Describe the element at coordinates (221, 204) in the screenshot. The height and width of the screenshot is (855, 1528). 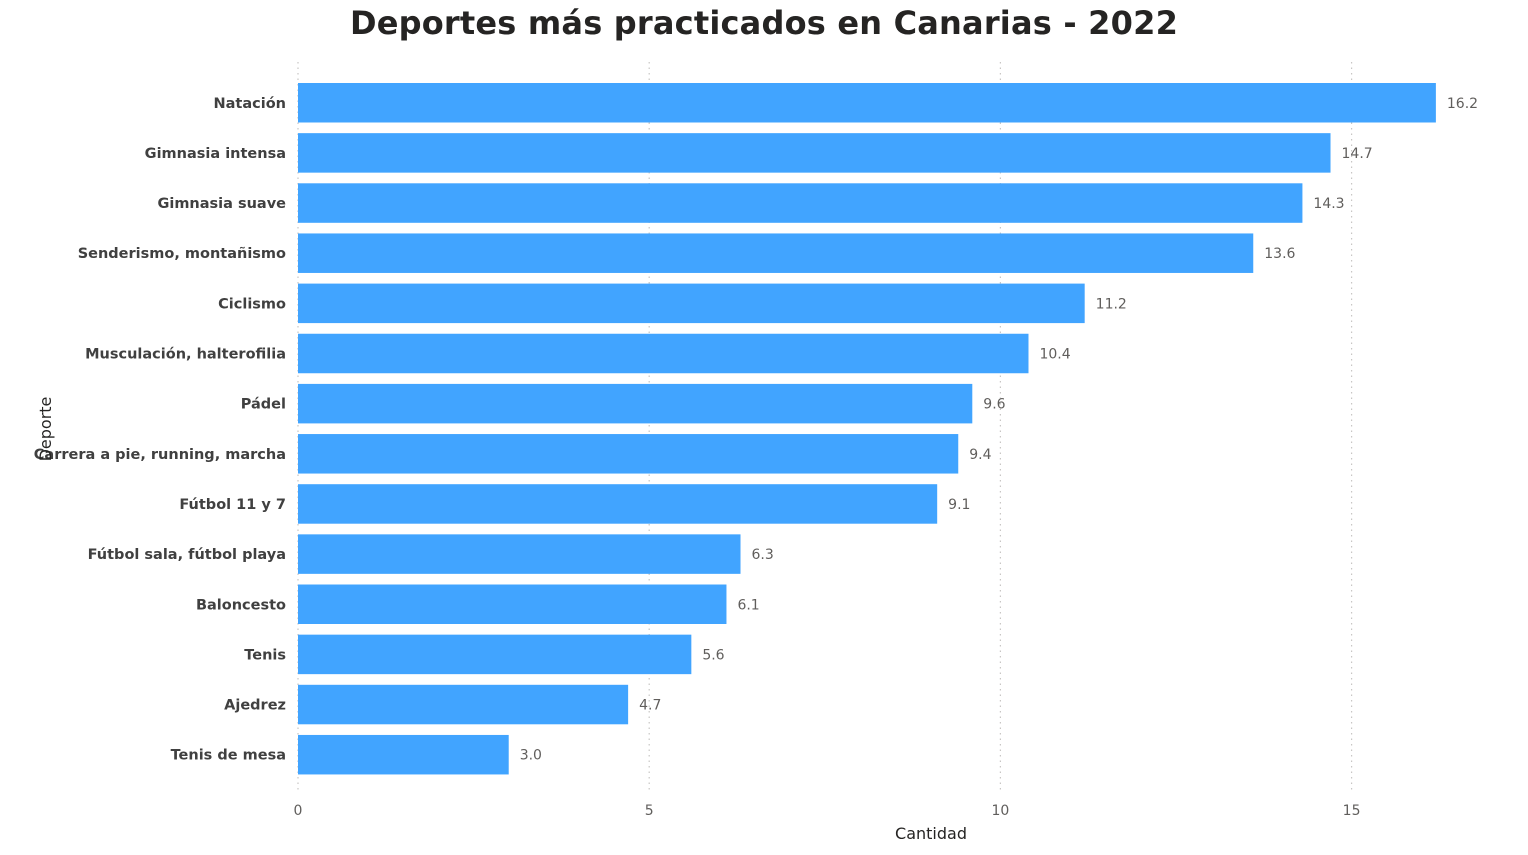
I see `category-label: Gimnasia suave` at that location.